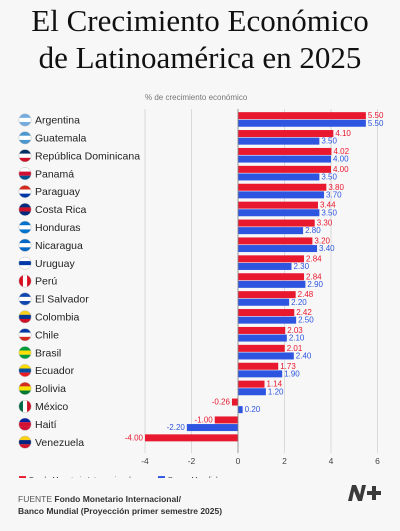  What do you see at coordinates (284, 159) in the screenshot?
I see `bar-bm-republica-dominicana` at bounding box center [284, 159].